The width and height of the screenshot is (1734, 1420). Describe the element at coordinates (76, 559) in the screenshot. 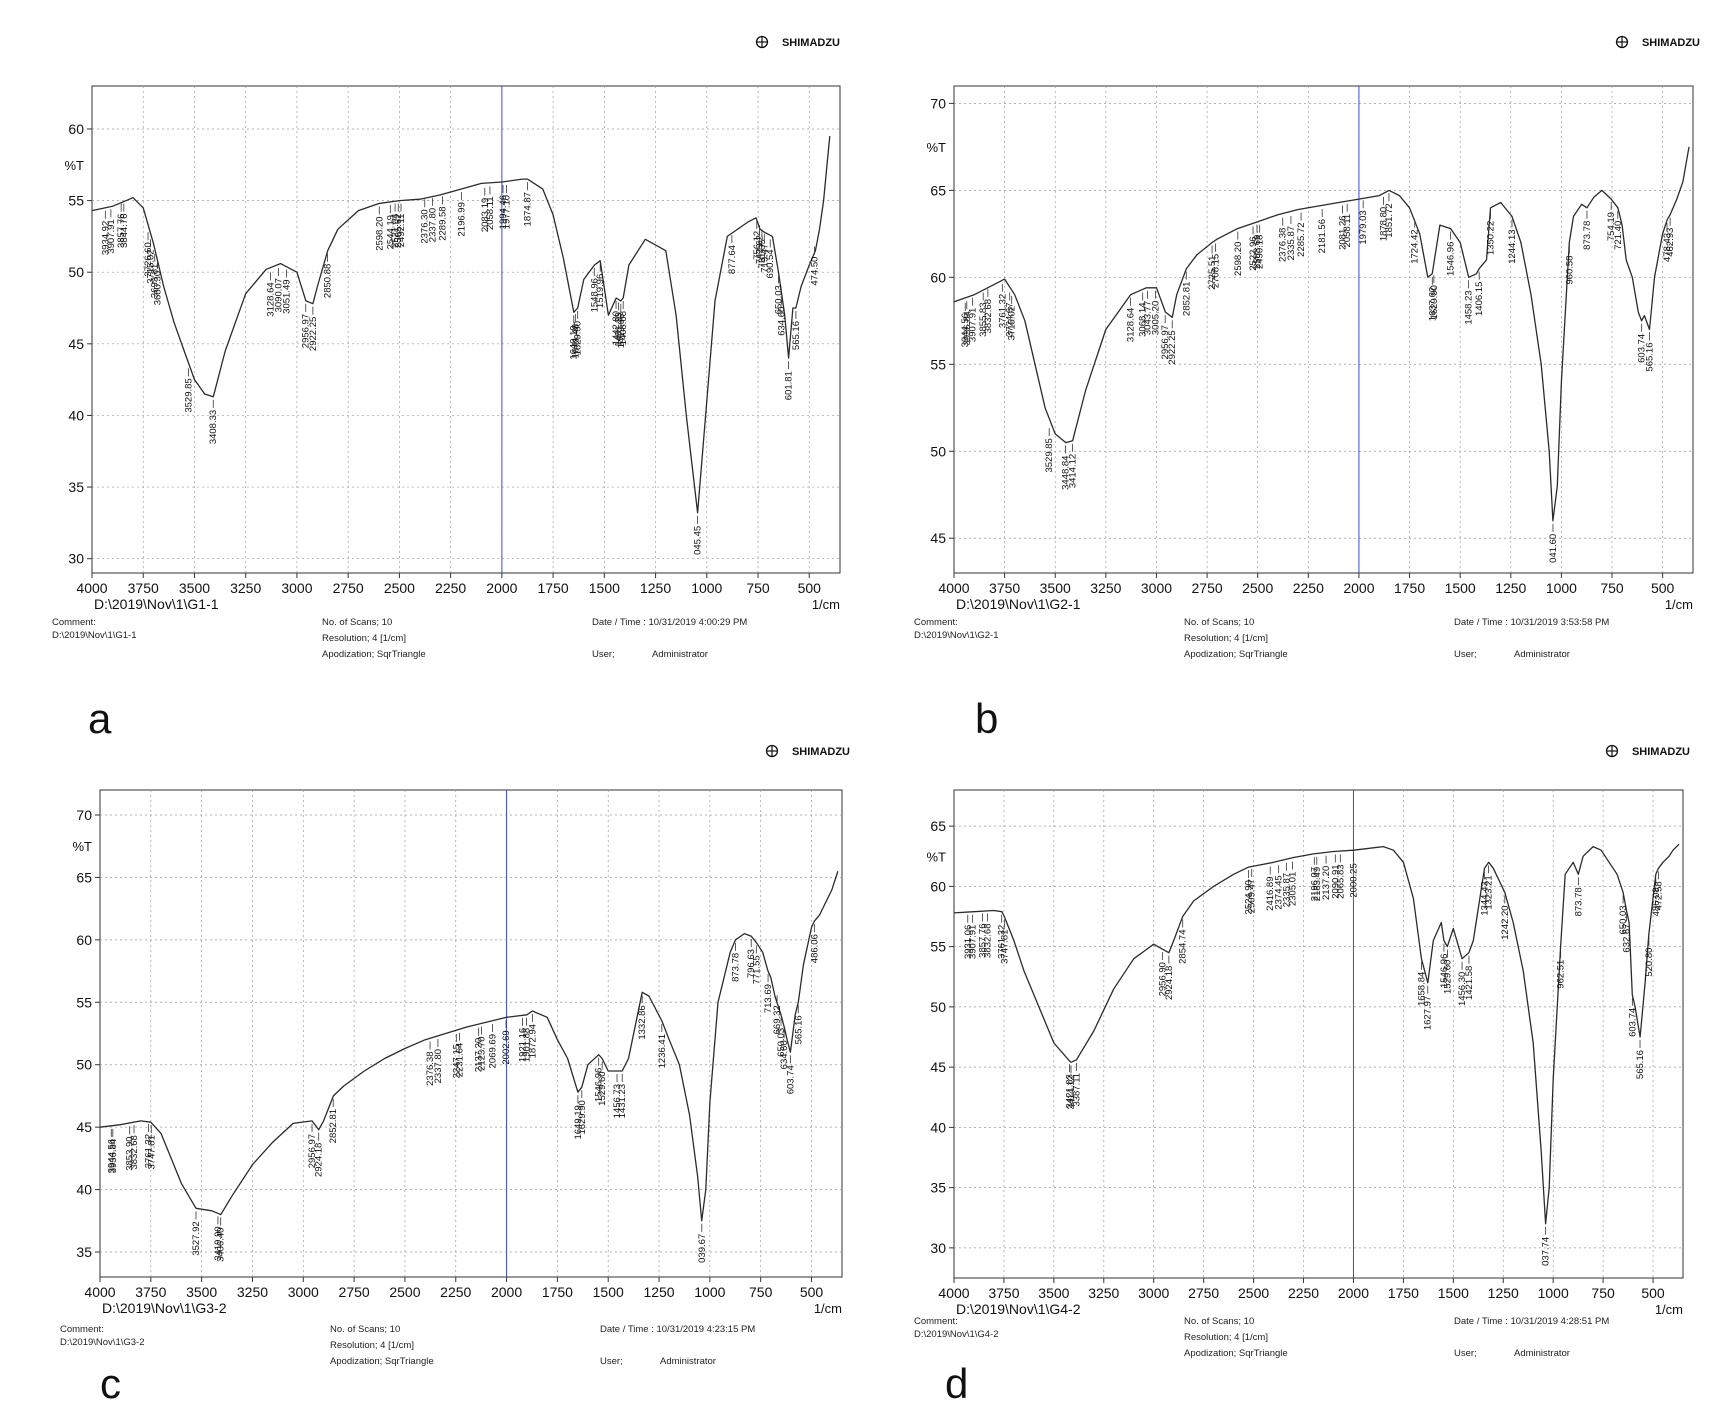

I see `y-tick-label: 30` at that location.